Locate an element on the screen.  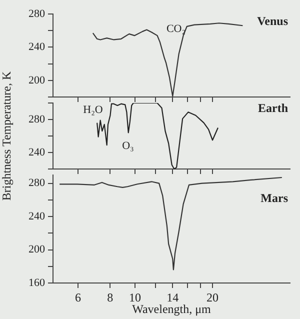
series-label: Mars is located at coordinates (274, 198).